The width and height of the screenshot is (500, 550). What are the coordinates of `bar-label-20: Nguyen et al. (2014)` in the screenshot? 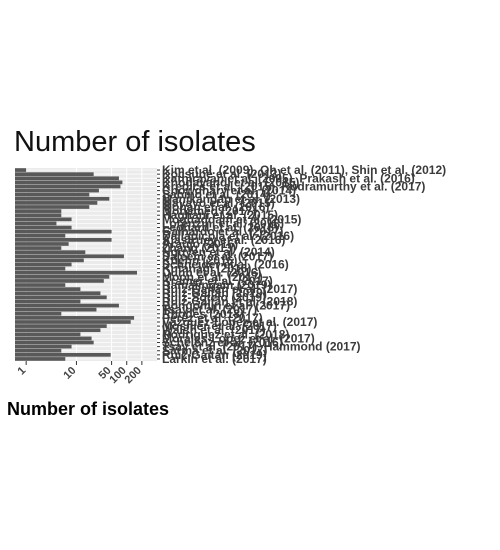 It's located at (218, 252).